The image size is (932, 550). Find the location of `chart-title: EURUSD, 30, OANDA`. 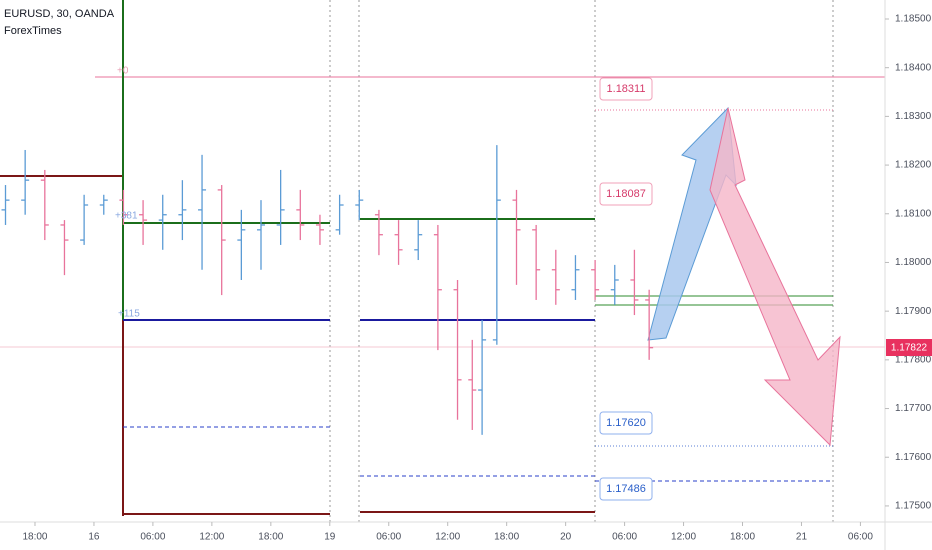

chart-title: EURUSD, 30, OANDA is located at coordinates (59, 14).